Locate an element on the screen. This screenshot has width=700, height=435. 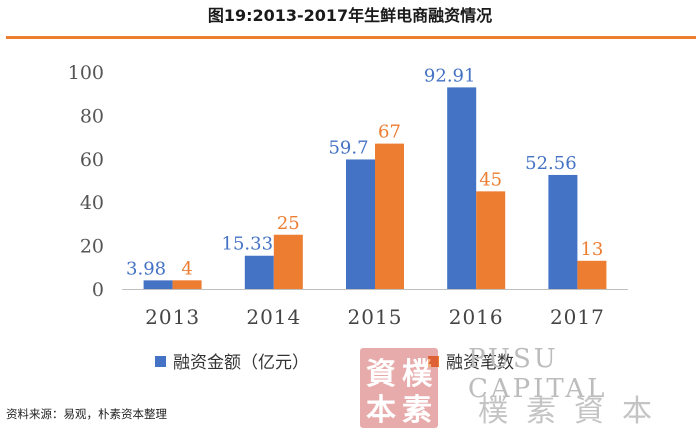
bar-group: 92.91 45 is located at coordinates (465, 177).